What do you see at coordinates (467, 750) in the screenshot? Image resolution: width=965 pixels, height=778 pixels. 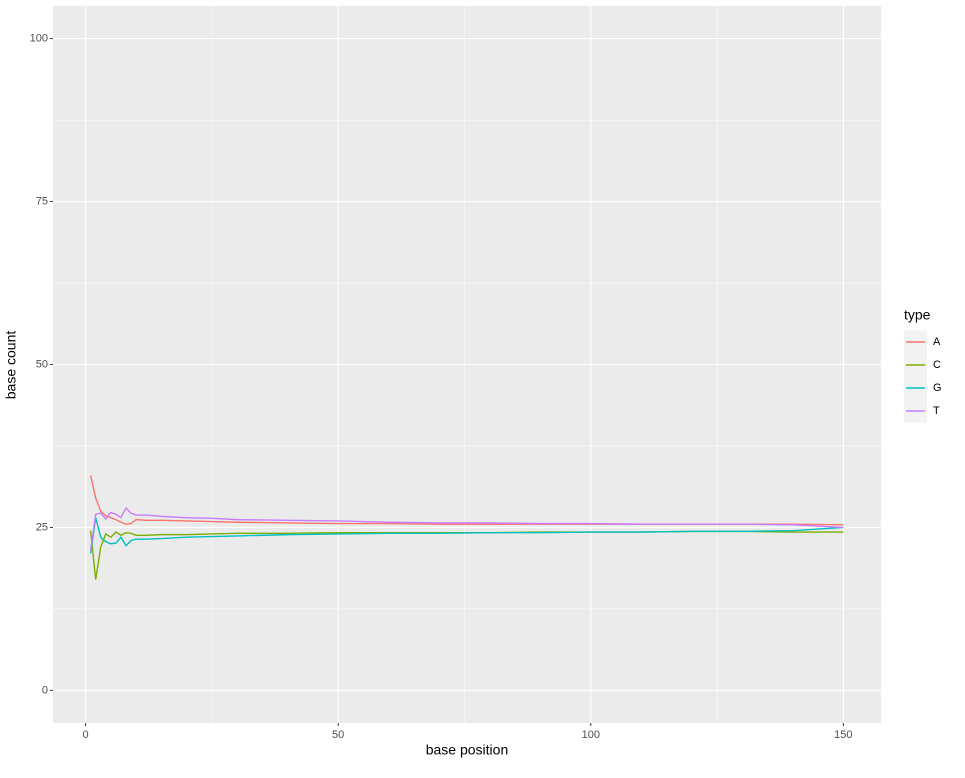 I see `x-axis-title: base position` at bounding box center [467, 750].